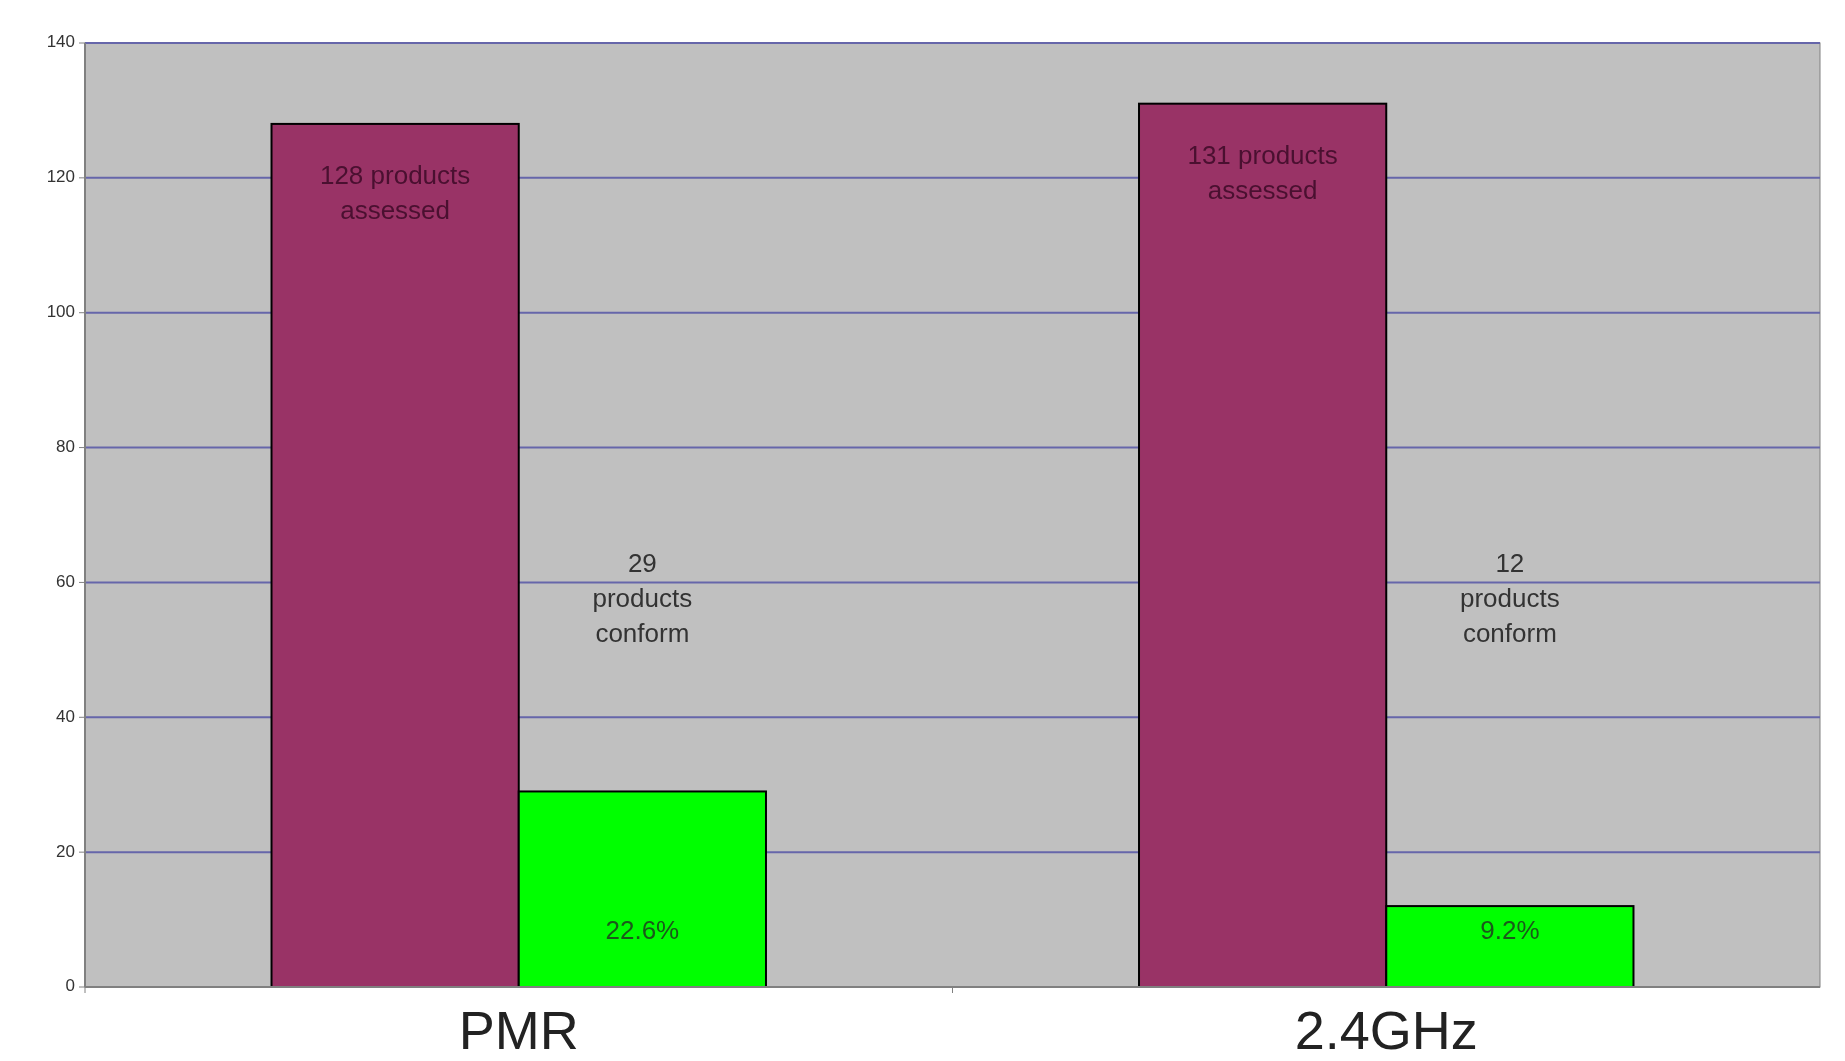 Image resolution: width=1845 pixels, height=1061 pixels. Describe the element at coordinates (65, 447) in the screenshot. I see `y-tick-label: 80` at that location.